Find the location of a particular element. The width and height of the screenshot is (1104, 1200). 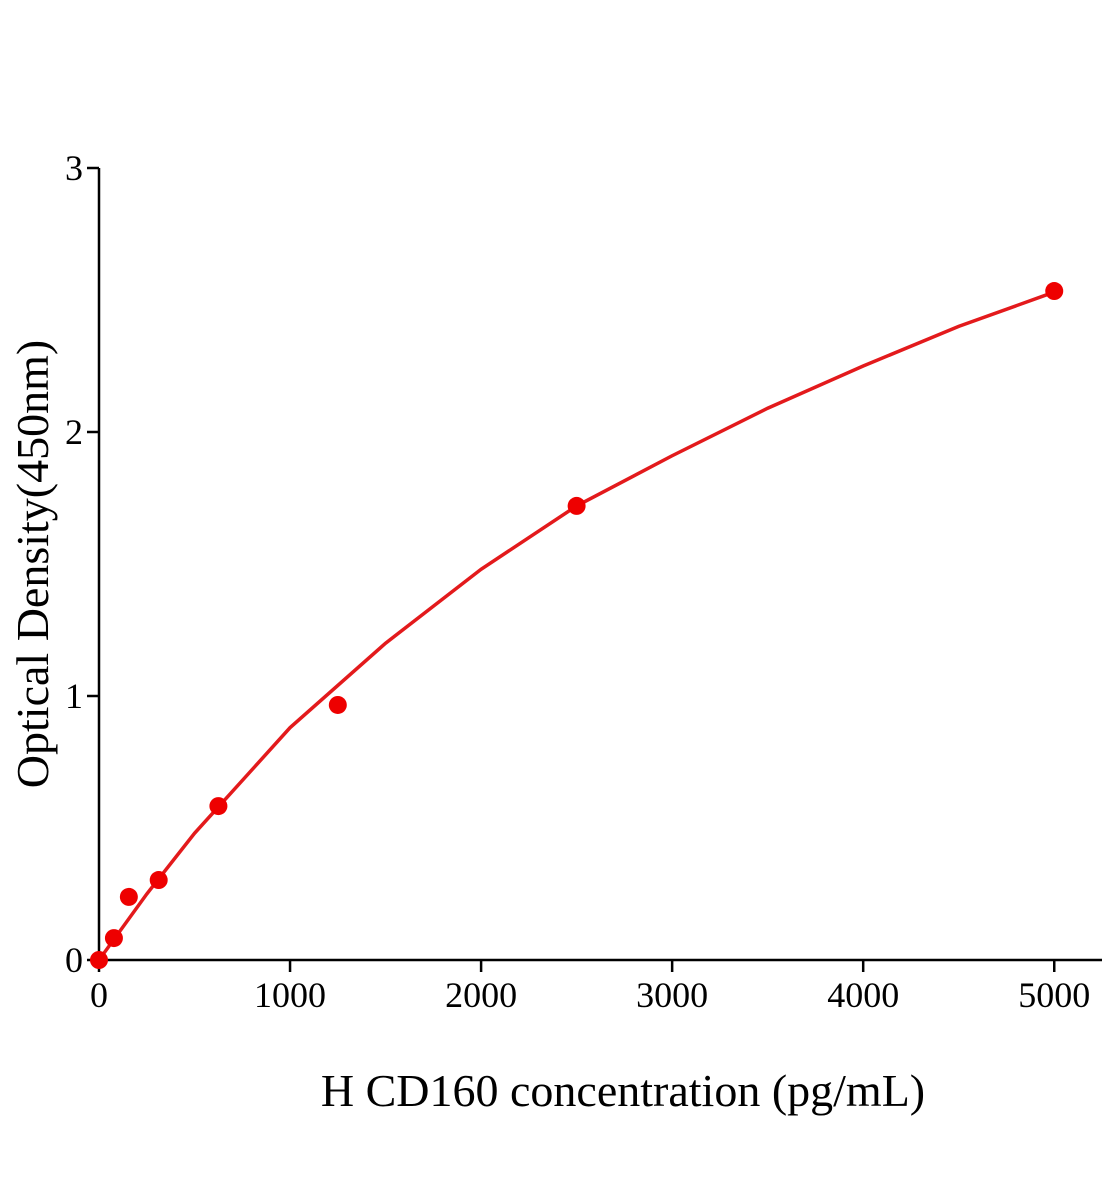

y-tick-label: 3 is located at coordinates (74, 168).